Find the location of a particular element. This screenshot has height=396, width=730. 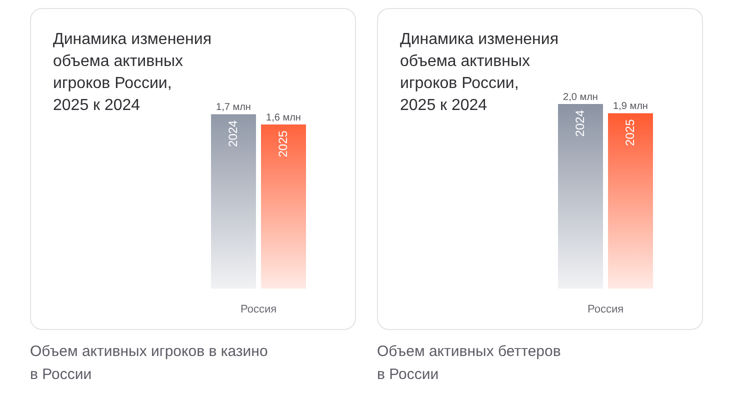

text: Объем активных игроков в казино в России is located at coordinates (149, 363).